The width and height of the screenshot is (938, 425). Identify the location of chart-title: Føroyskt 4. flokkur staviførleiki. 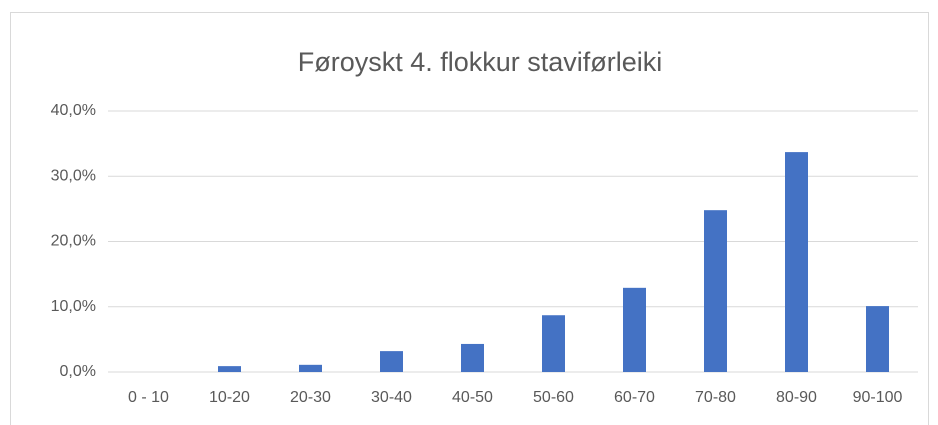
(480, 62).